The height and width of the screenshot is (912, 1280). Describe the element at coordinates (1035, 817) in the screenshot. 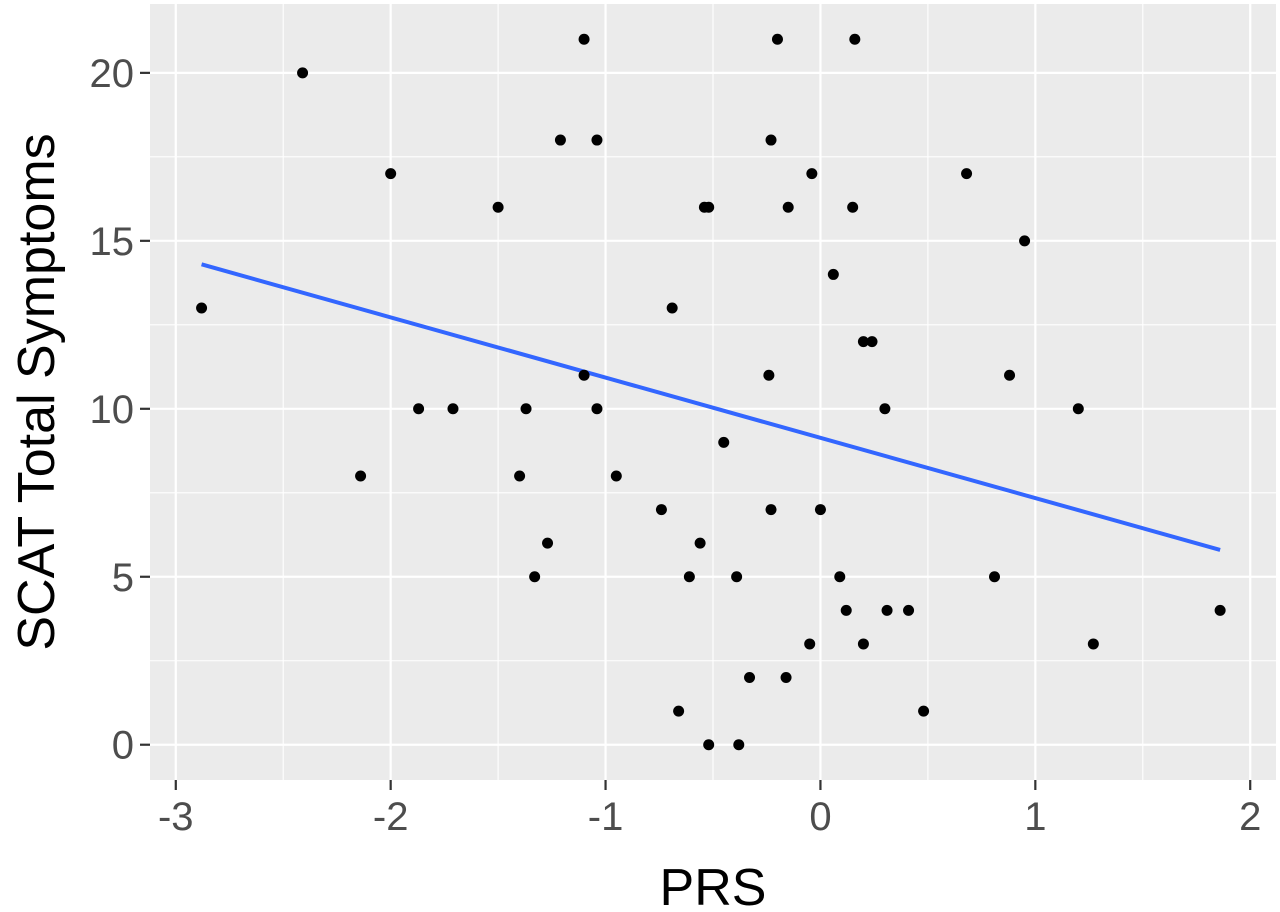

I see `x-tick-label: 1` at that location.